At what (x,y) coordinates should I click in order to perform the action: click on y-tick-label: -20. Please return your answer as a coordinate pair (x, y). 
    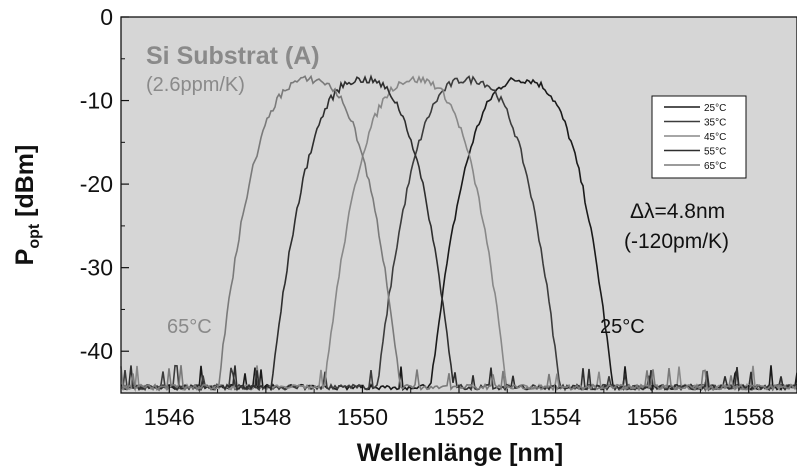
    Looking at the image, I should click on (96, 184).